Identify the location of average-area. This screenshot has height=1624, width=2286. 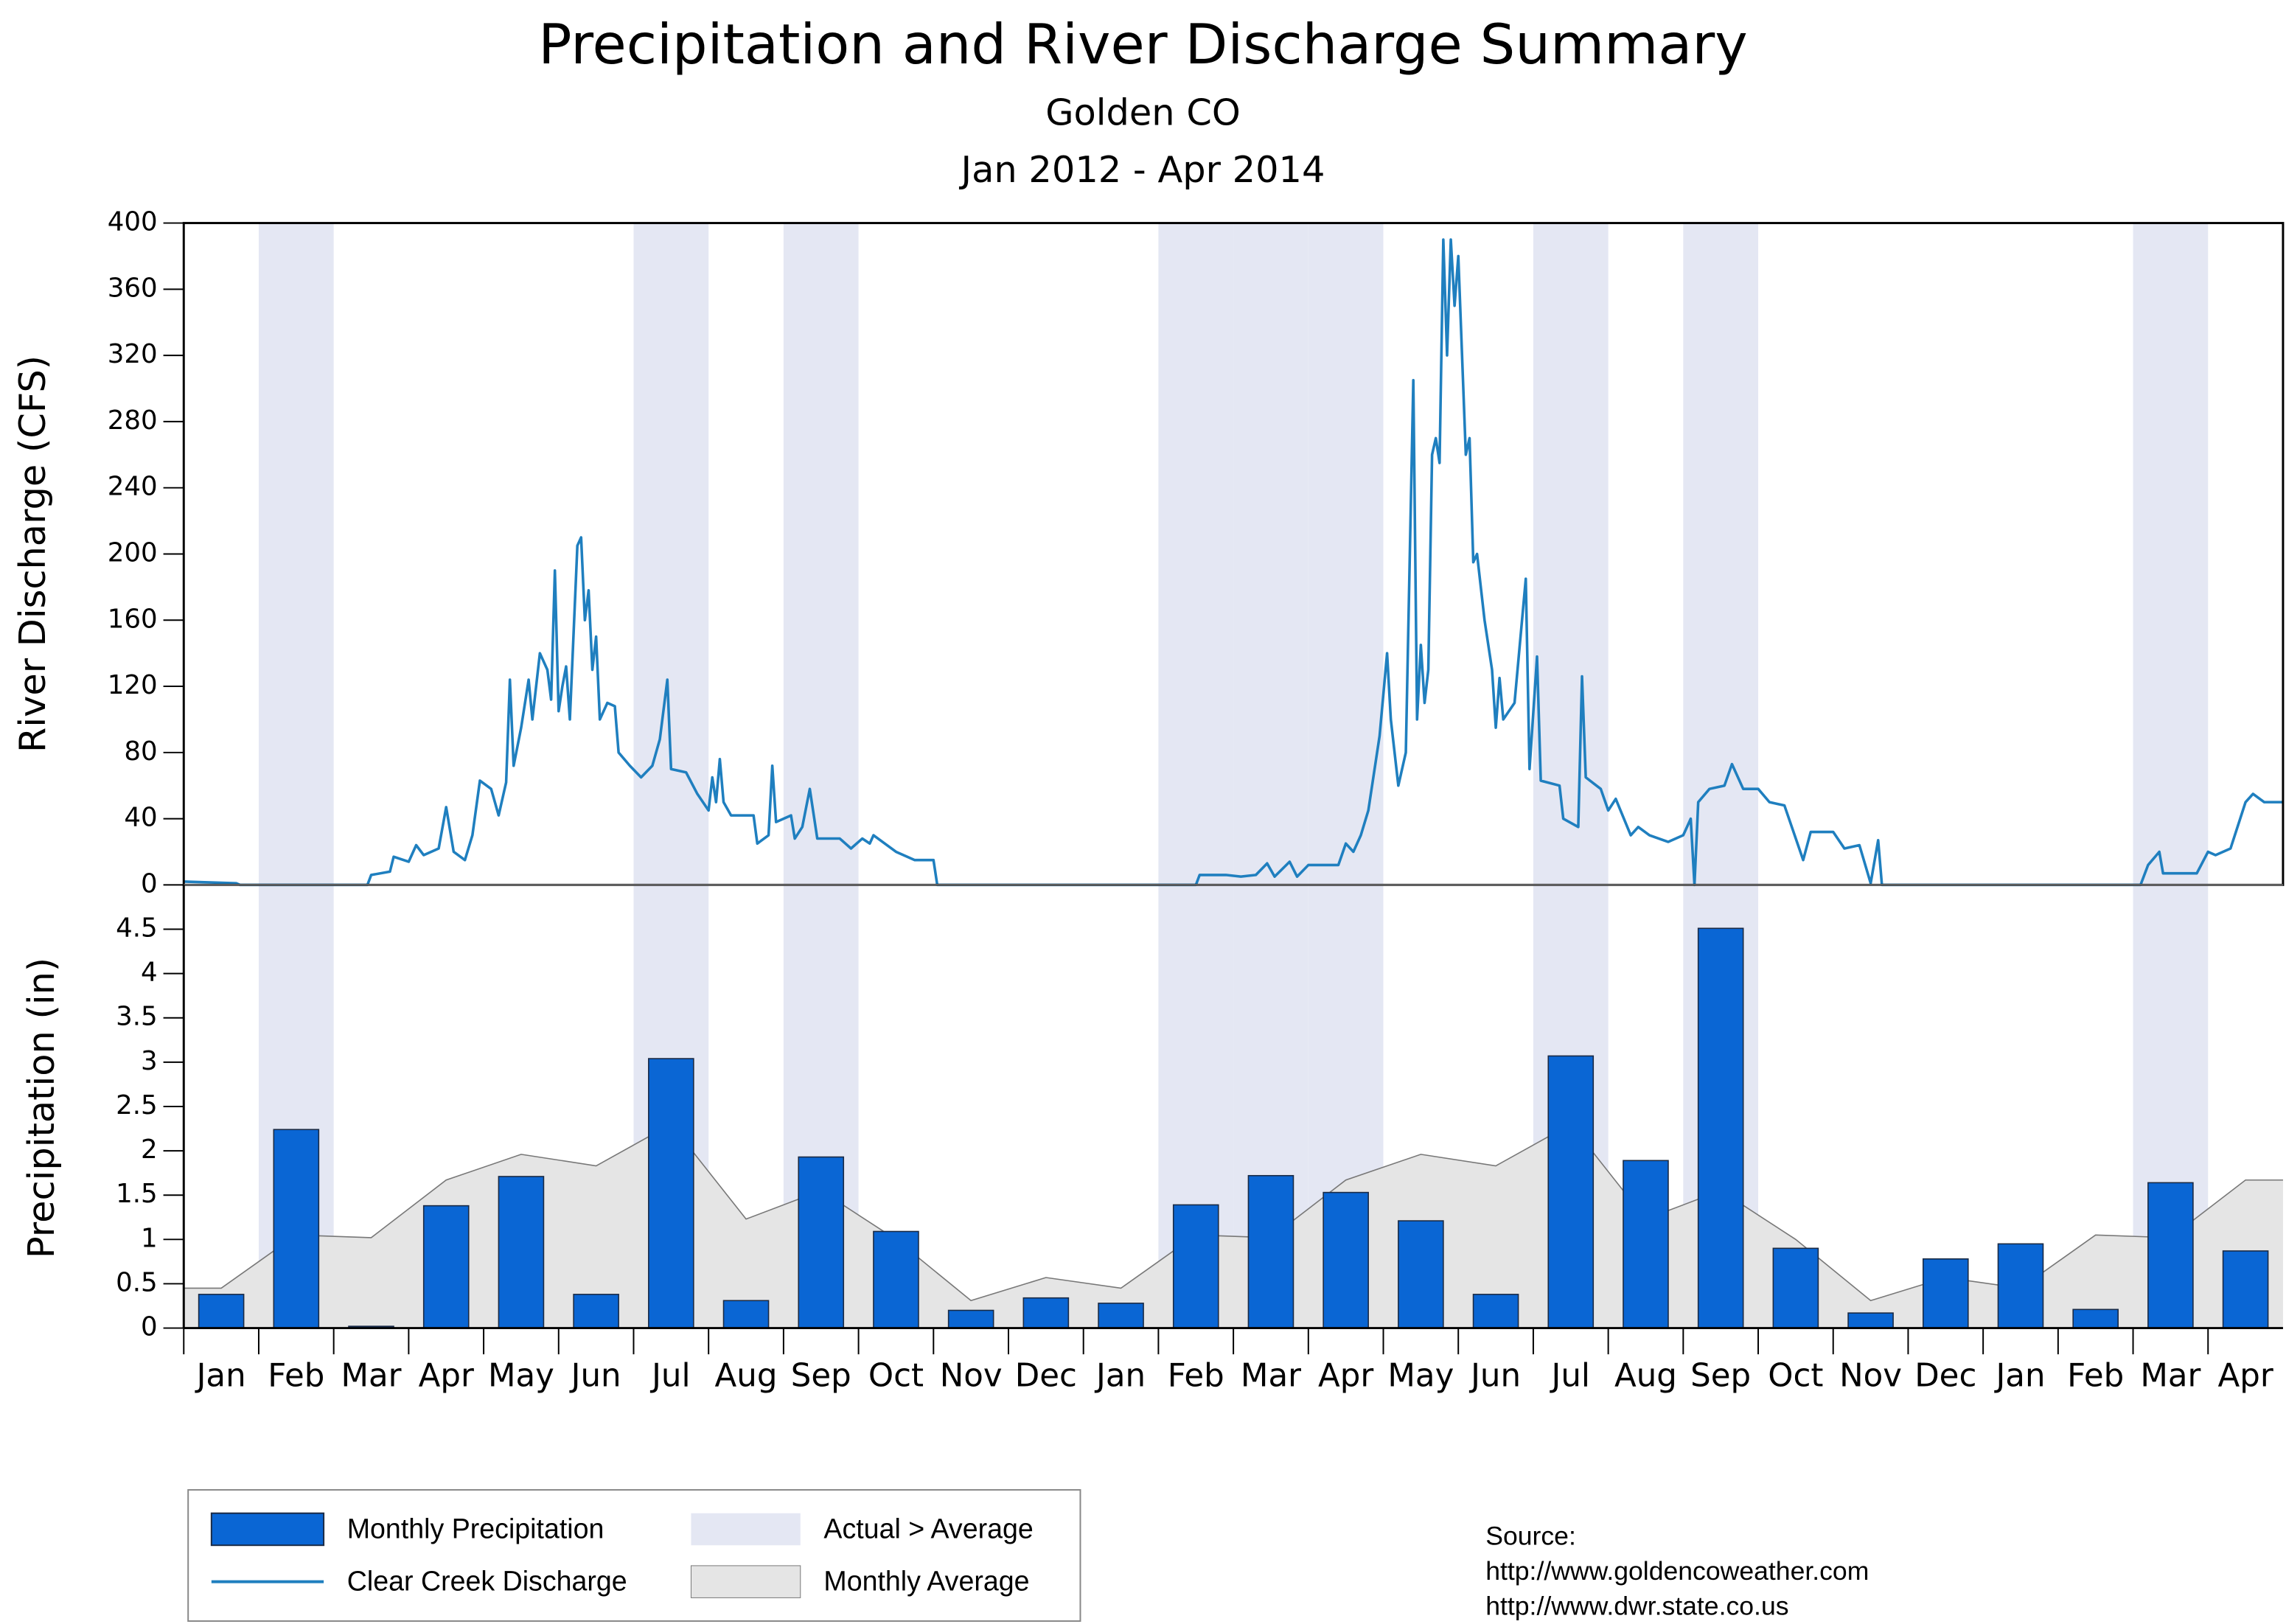
(1233, 1226).